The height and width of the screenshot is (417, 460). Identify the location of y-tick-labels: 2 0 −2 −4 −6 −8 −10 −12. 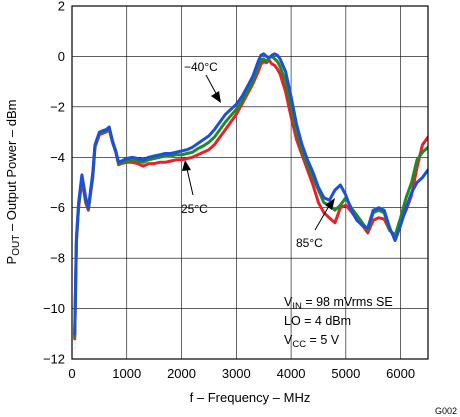
(54, 183).